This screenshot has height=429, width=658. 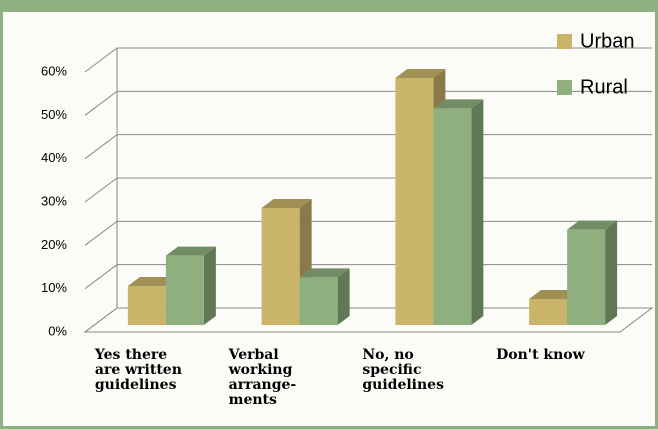 I want to click on x-tick-label: Verbal working arrange-ments, so click(x=262, y=377).